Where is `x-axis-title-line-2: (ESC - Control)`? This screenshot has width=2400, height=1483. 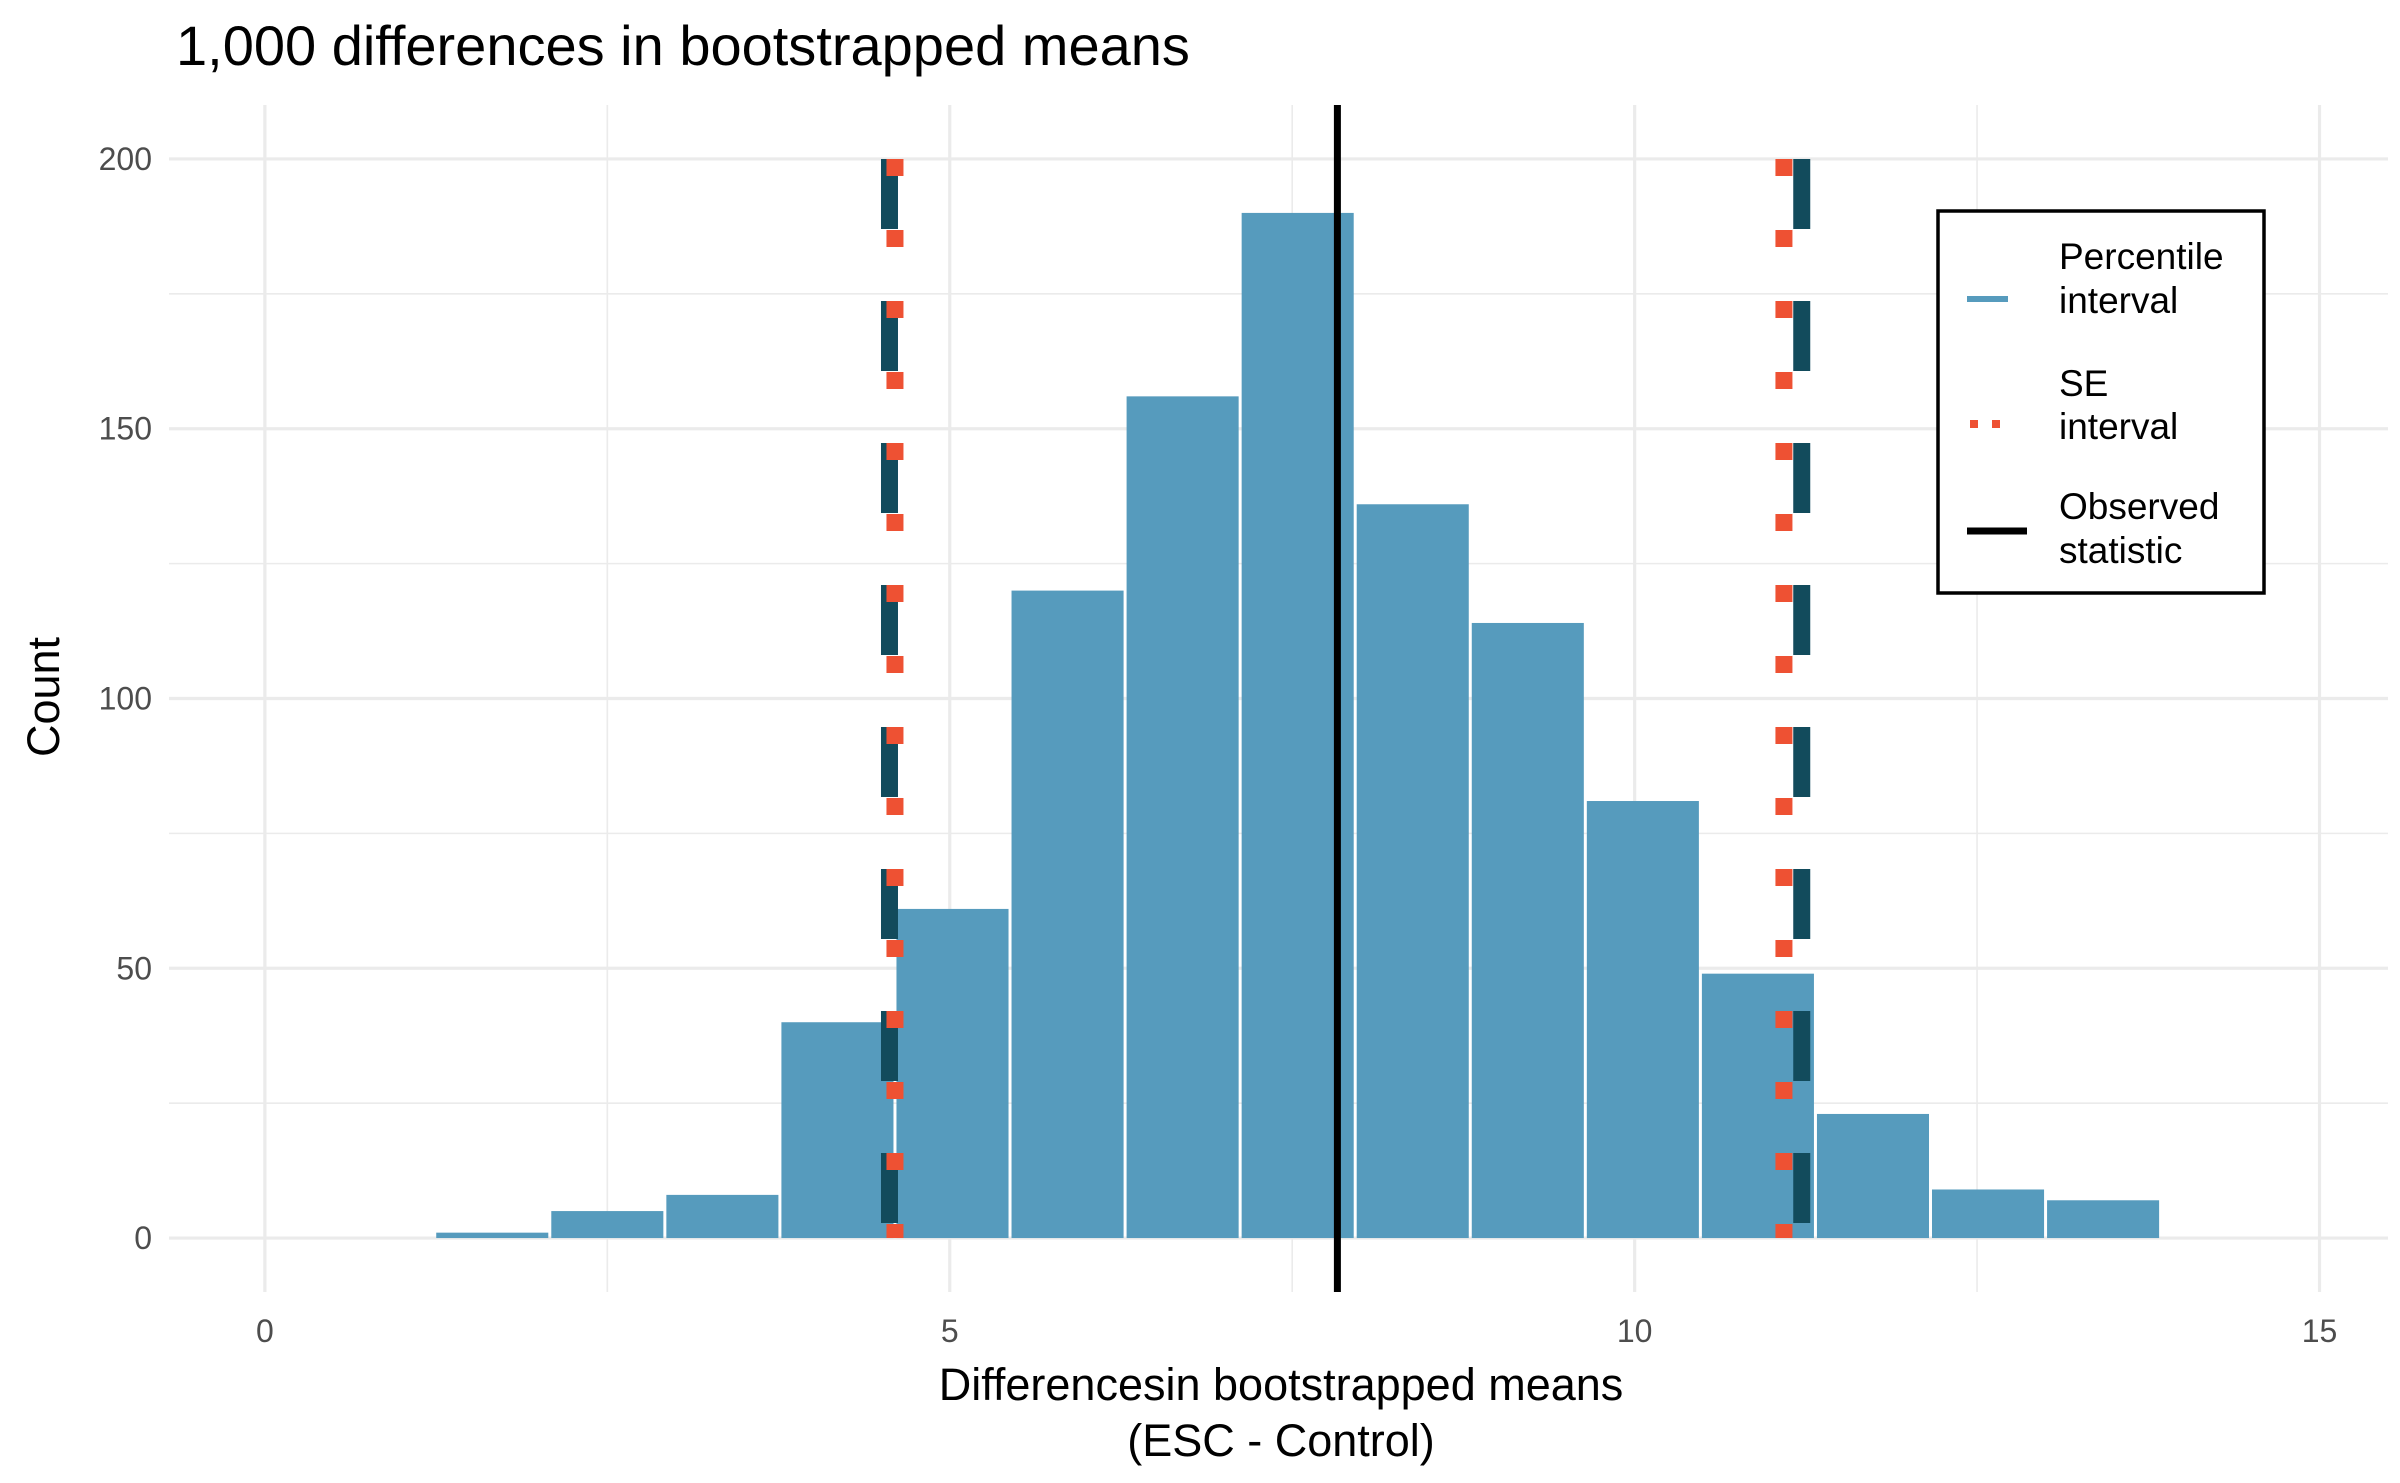
x-axis-title-line-2: (ESC - Control) is located at coordinates (1281, 1440).